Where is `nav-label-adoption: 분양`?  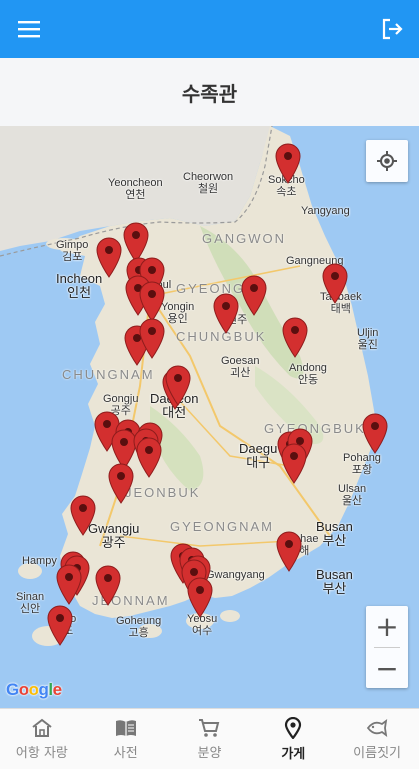
nav-label-adoption: 분양 is located at coordinates (209, 753).